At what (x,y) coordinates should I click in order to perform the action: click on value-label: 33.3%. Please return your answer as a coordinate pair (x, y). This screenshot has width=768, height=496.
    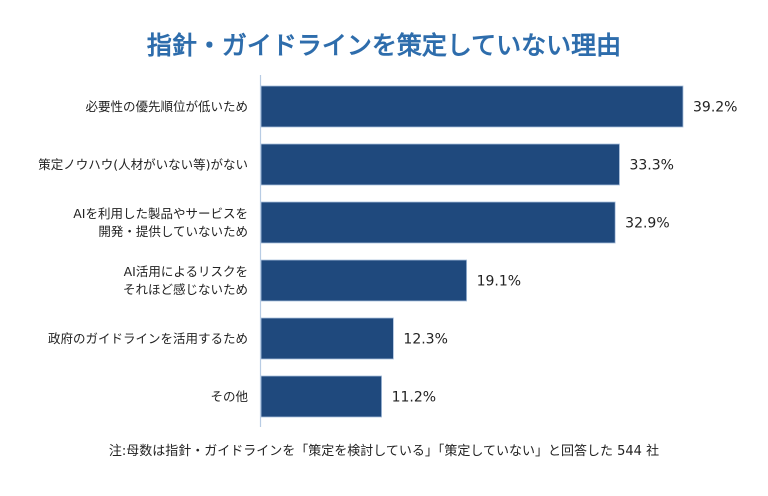
    Looking at the image, I should click on (651, 166).